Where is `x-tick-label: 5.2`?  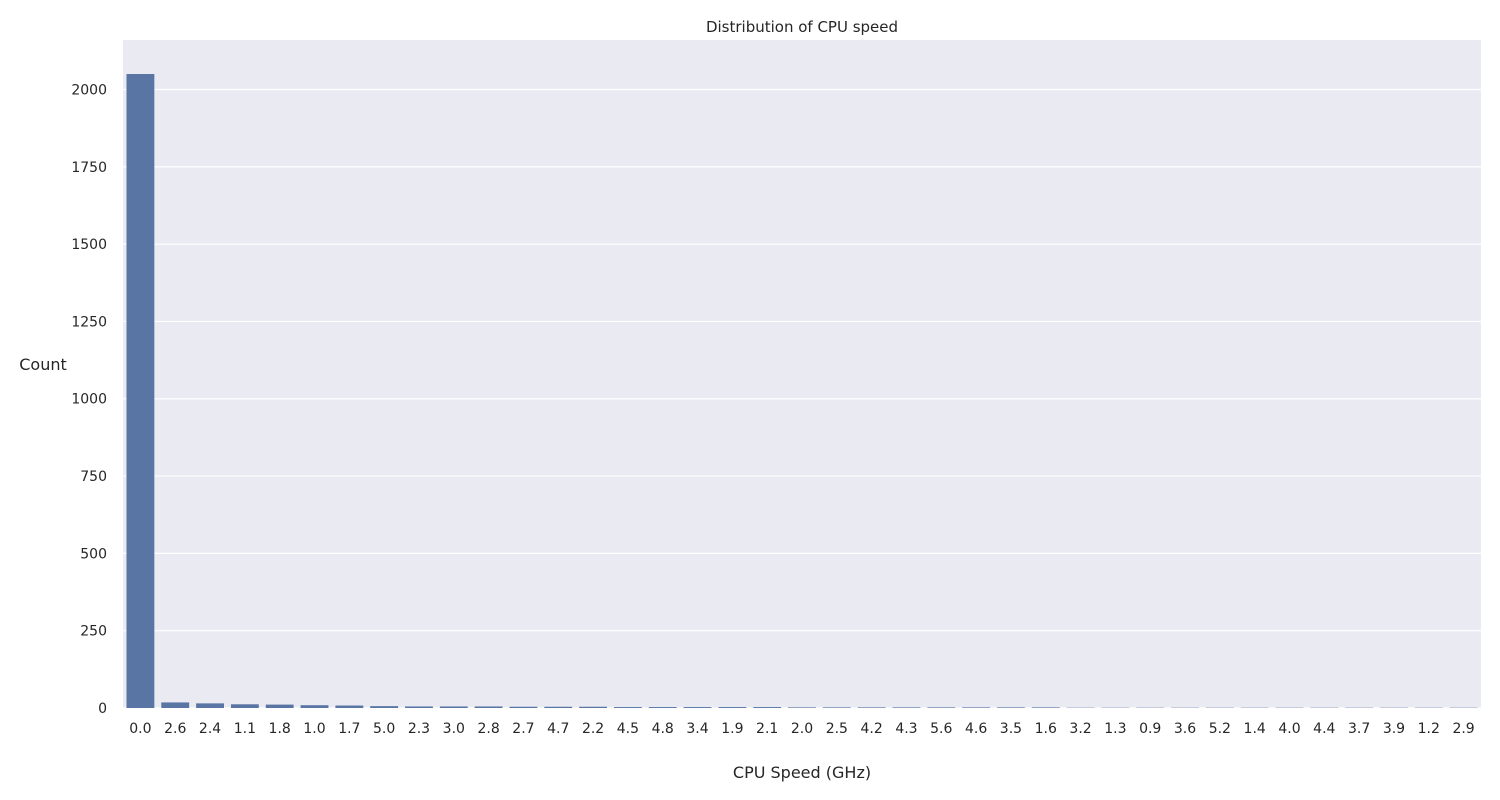 x-tick-label: 5.2 is located at coordinates (1220, 729).